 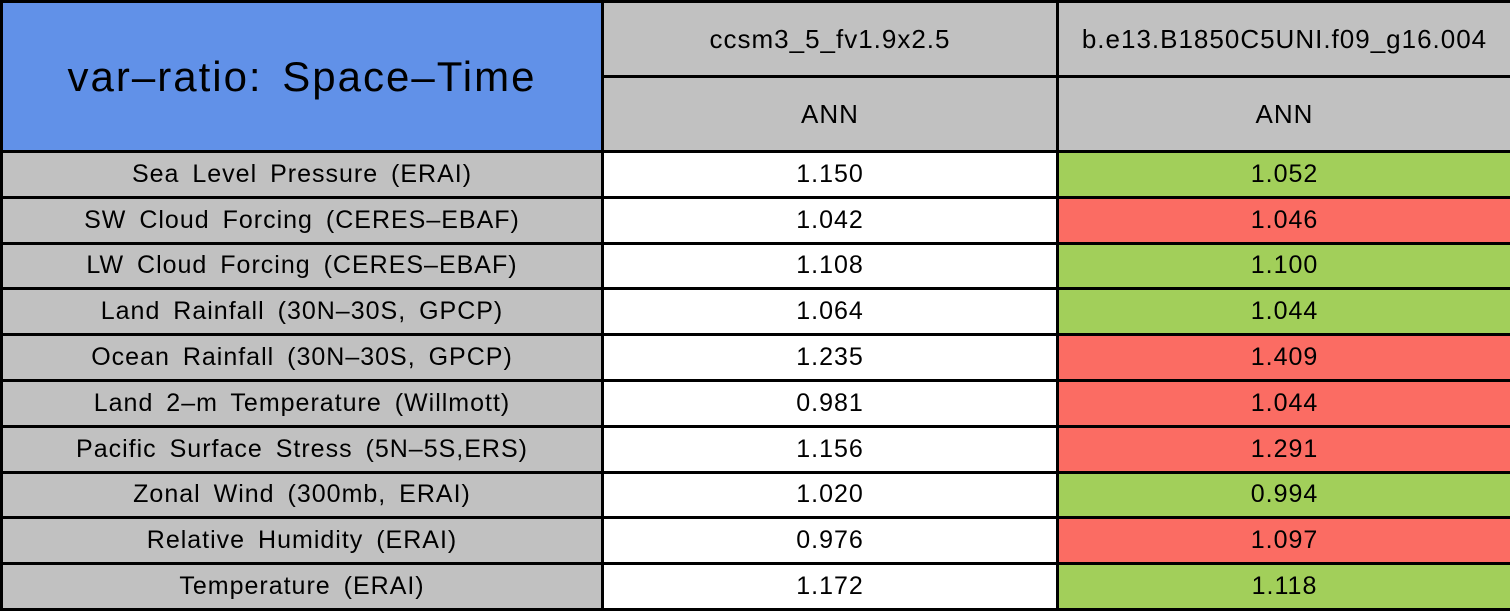 What do you see at coordinates (1283, 266) in the screenshot?
I see `model2-value: 1.100` at bounding box center [1283, 266].